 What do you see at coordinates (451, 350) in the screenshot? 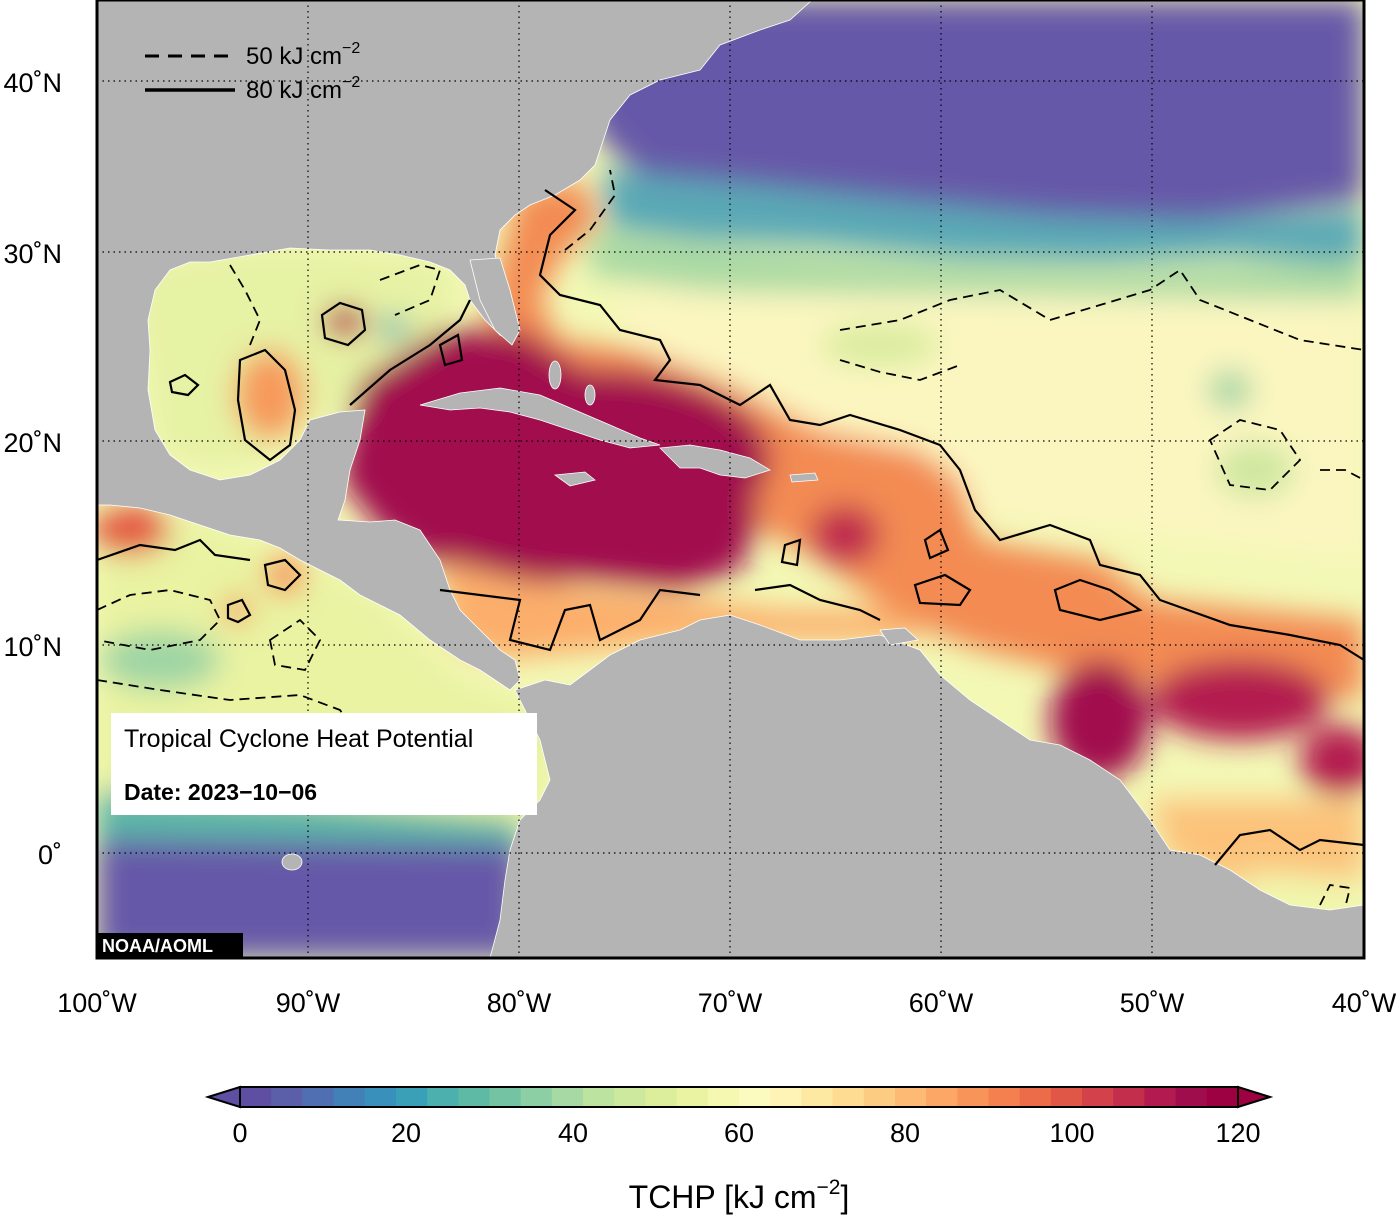
I see `contour-80-loop-small` at bounding box center [451, 350].